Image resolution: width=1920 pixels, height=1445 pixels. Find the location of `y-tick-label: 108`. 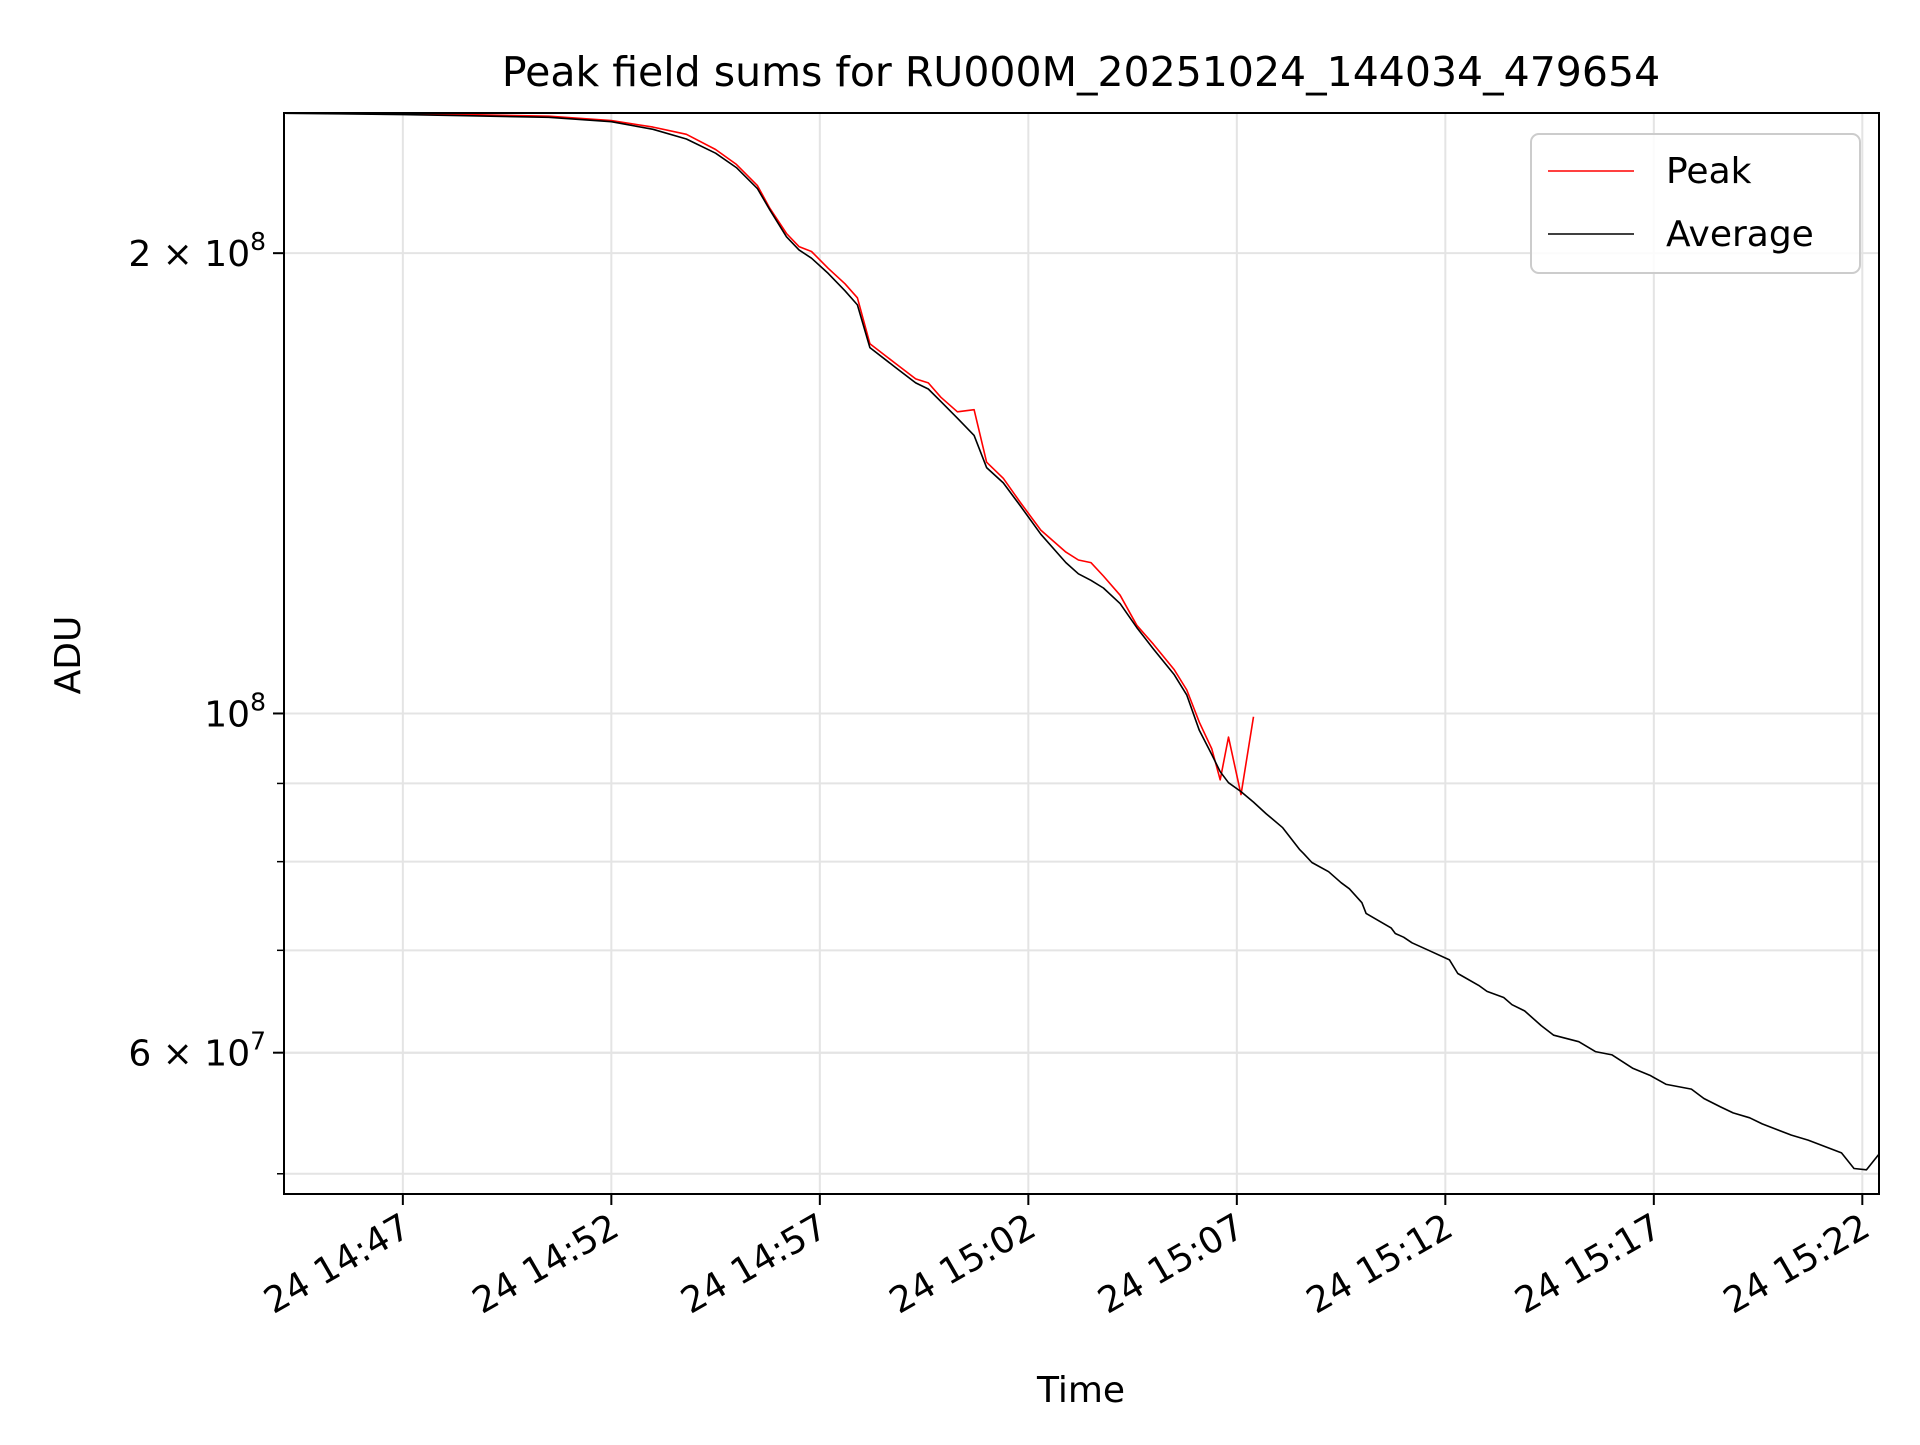

y-tick-label: 108 is located at coordinates (235, 711).